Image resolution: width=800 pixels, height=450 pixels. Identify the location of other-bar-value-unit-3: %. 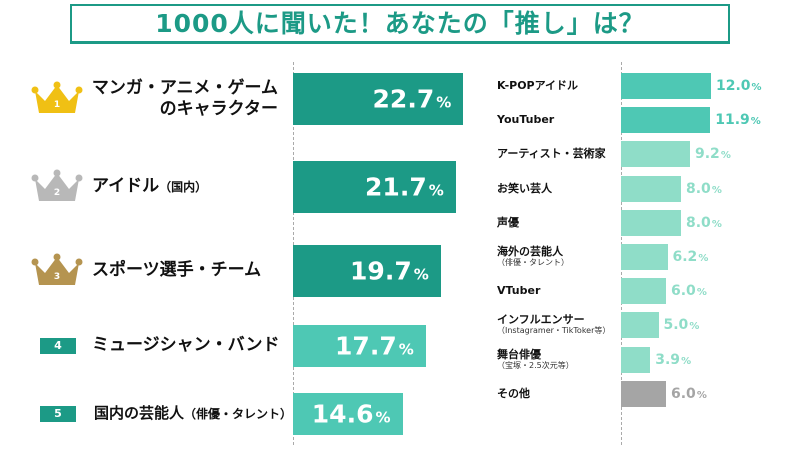
(725, 155).